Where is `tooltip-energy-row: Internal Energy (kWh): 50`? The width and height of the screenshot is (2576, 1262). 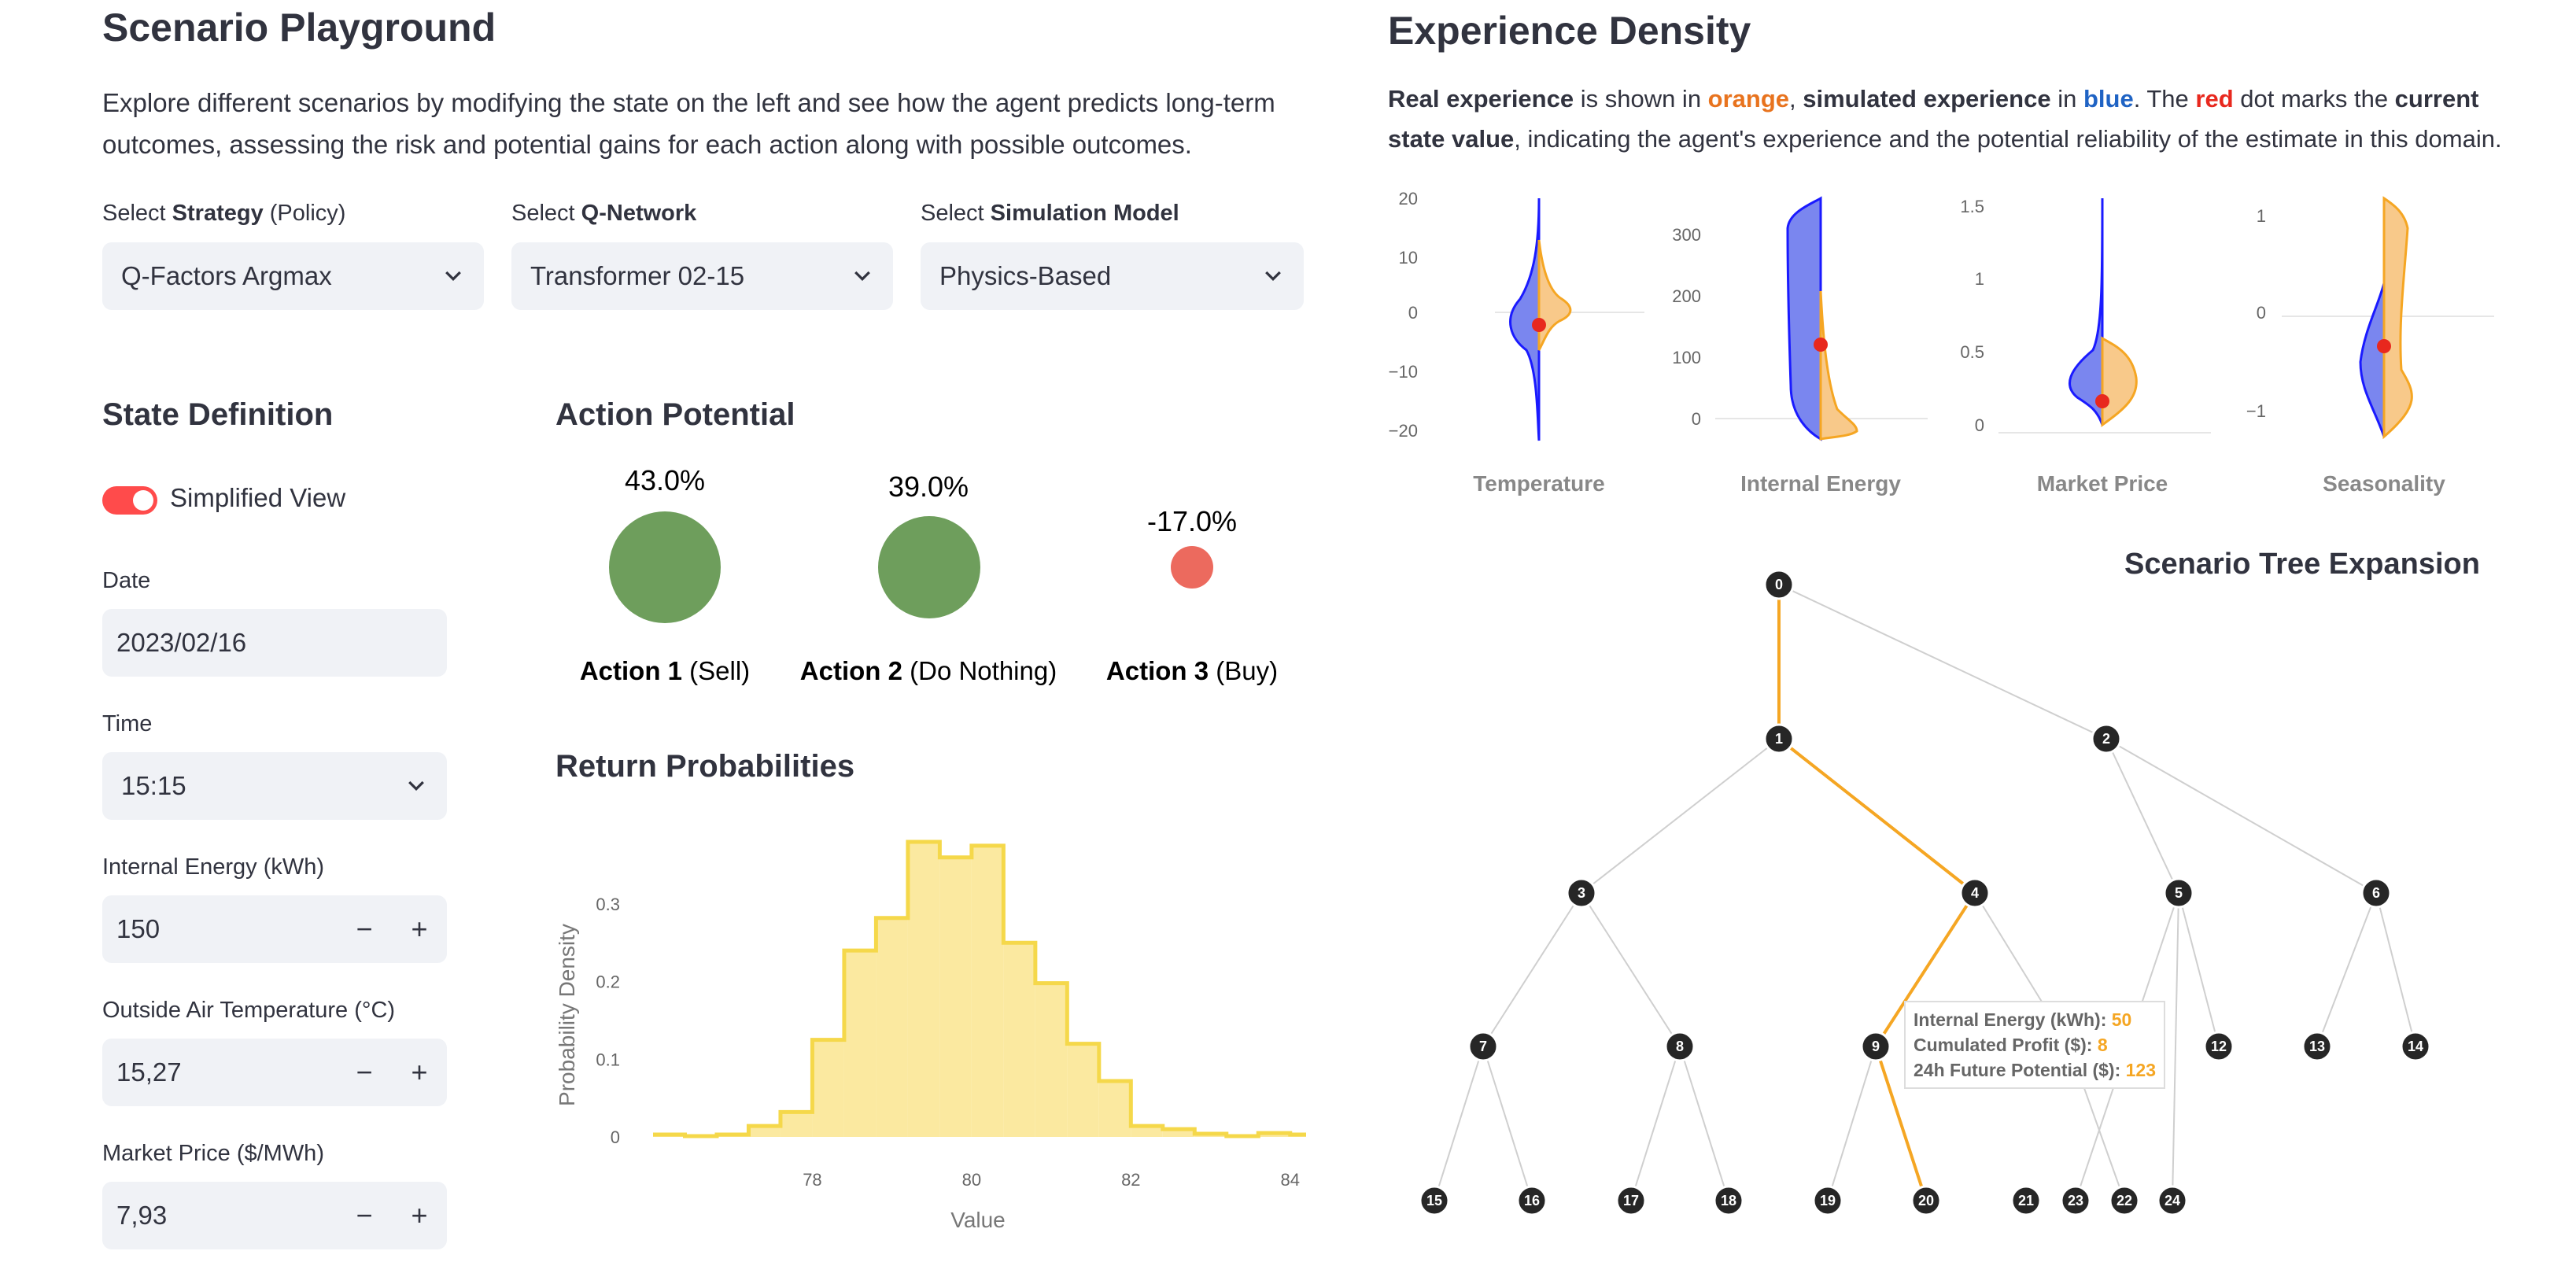 tooltip-energy-row: Internal Energy (kWh): 50 is located at coordinates (2023, 1019).